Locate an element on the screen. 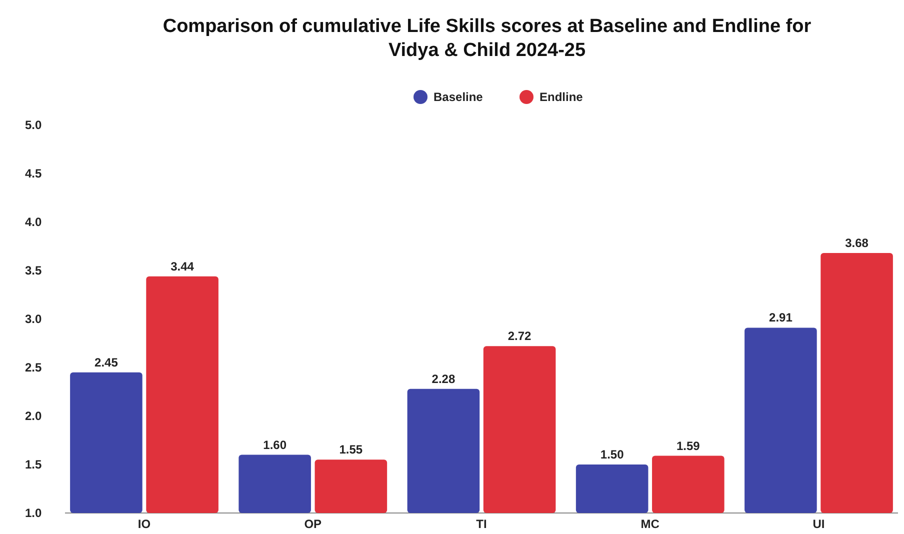 Image resolution: width=904 pixels, height=534 pixels. data-label: 1.55 is located at coordinates (351, 449).